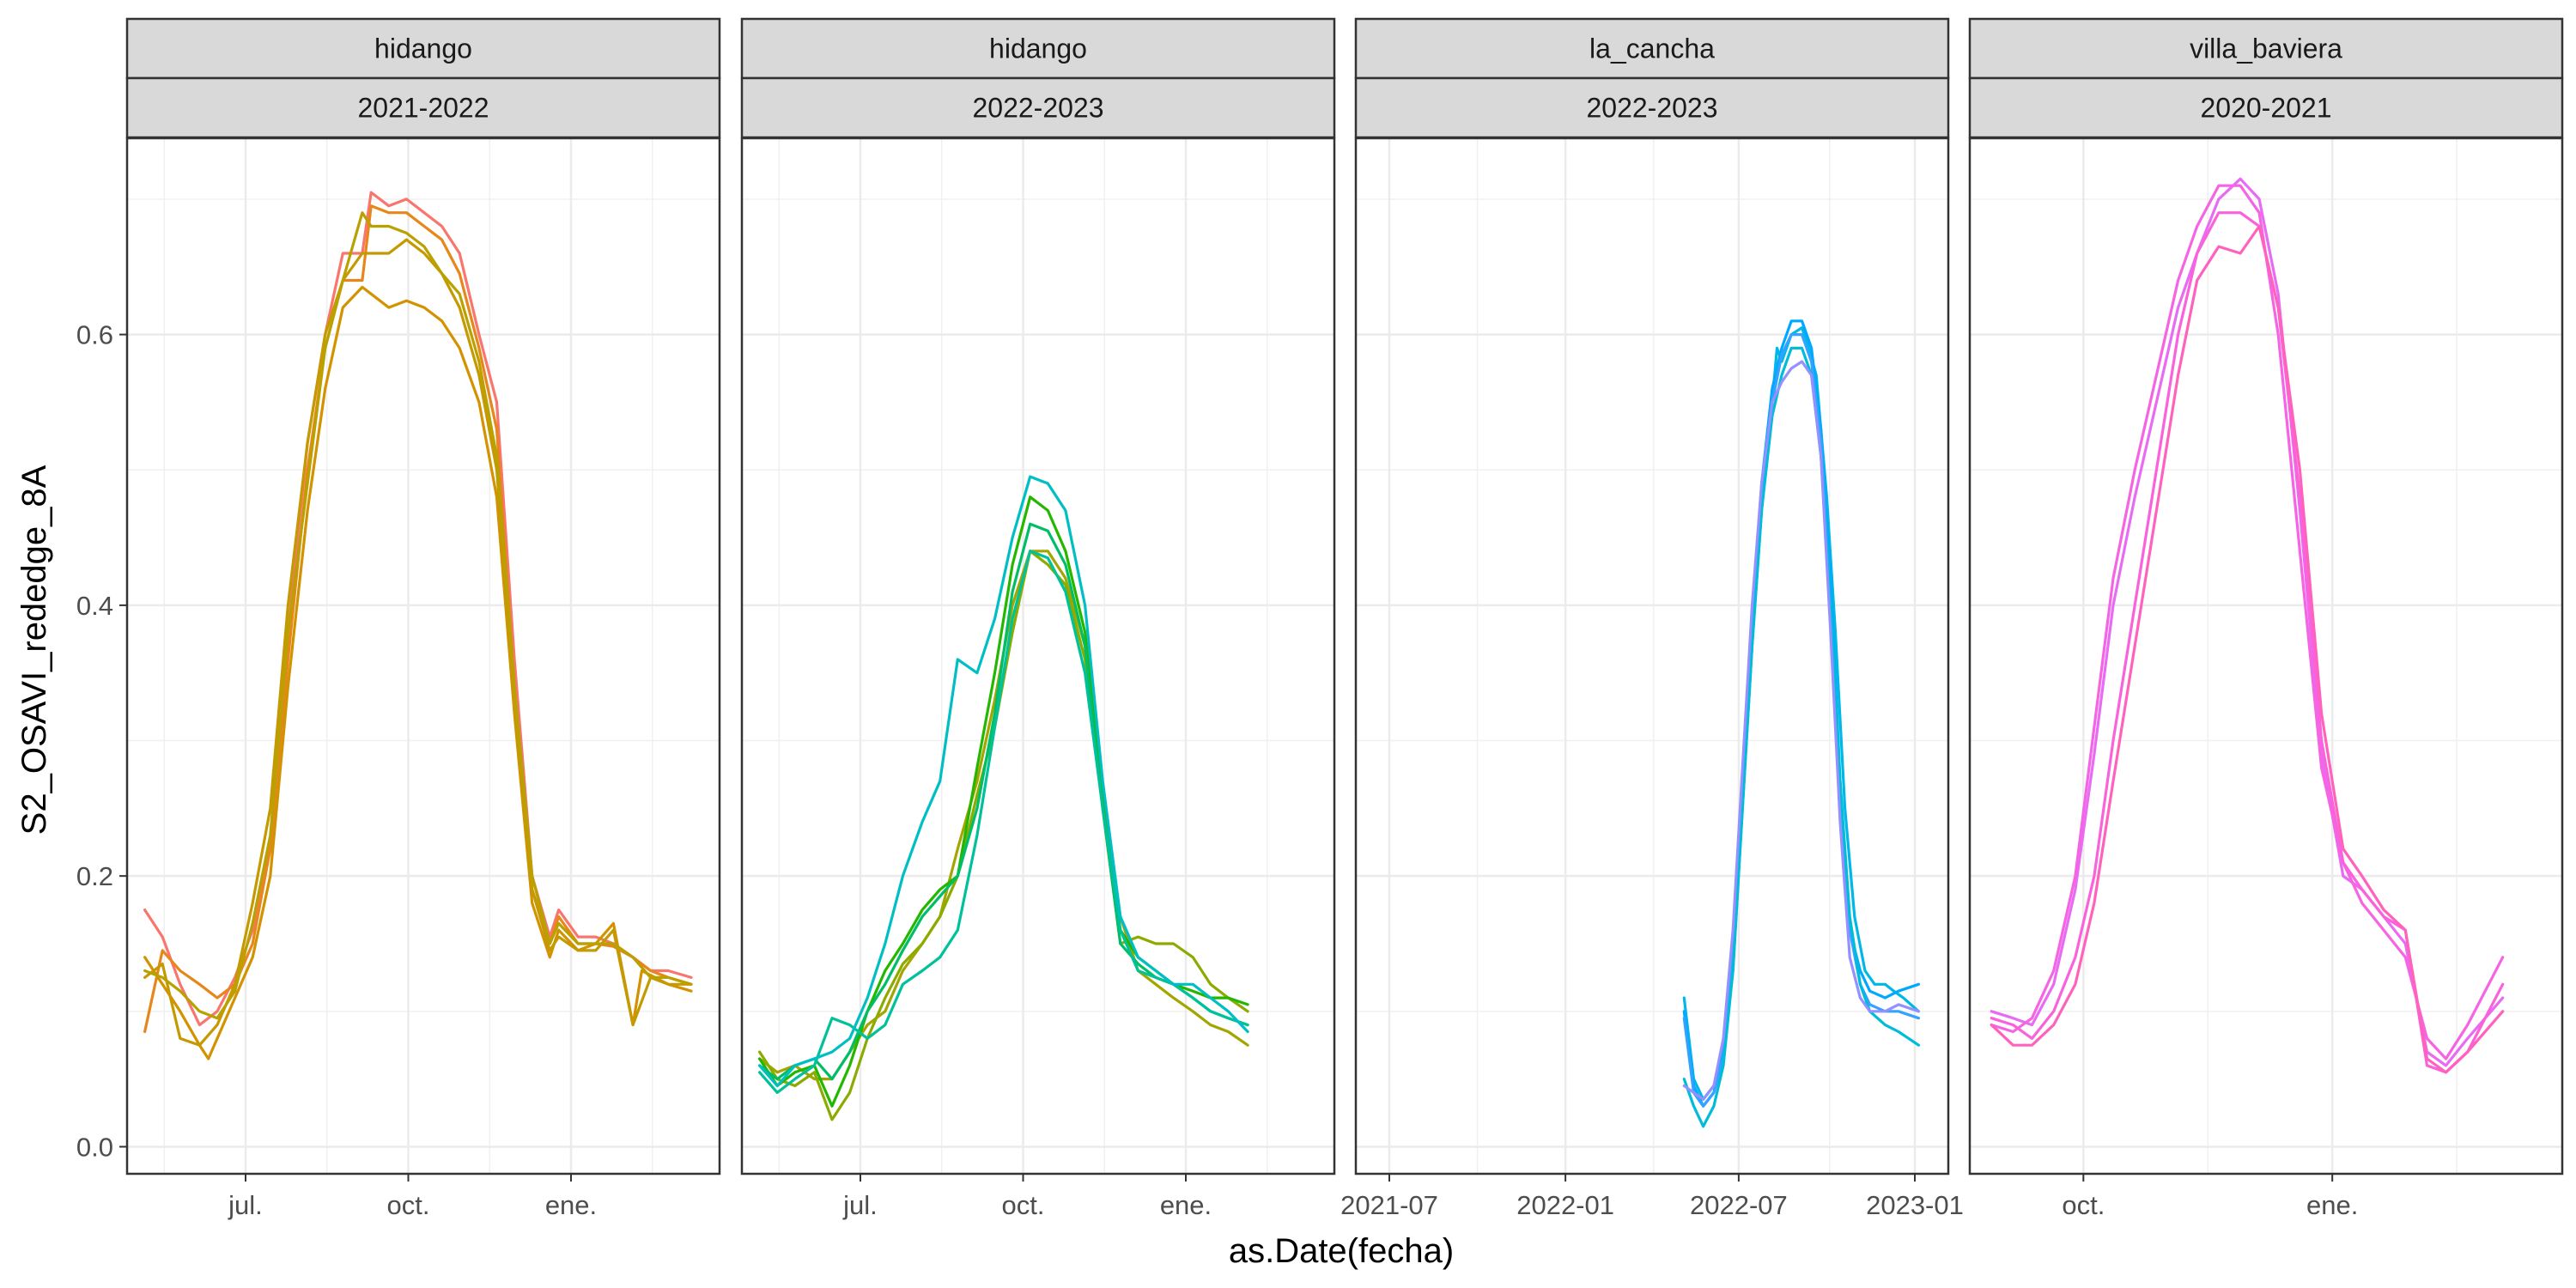 This screenshot has height=1288, width=2576. Describe the element at coordinates (1565, 1205) in the screenshot. I see `x-tick-label: 2022-01` at that location.